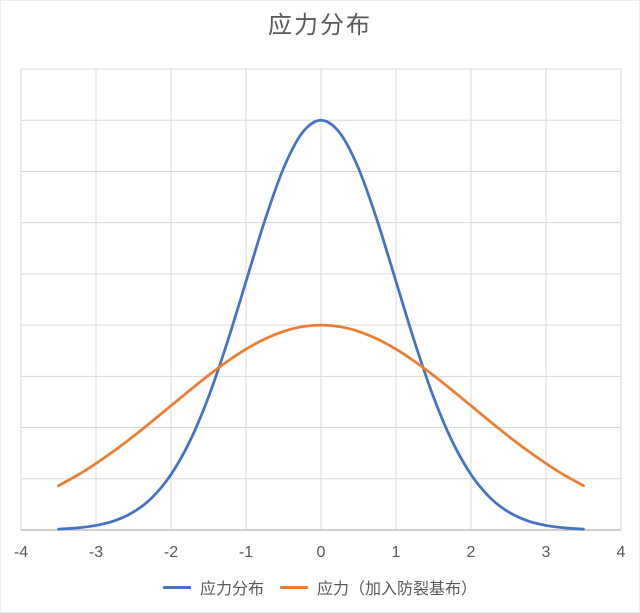 Image resolution: width=640 pixels, height=613 pixels. I want to click on legend-label-stress-with-fabric: 应力（加入防裂基布）, so click(397, 589).